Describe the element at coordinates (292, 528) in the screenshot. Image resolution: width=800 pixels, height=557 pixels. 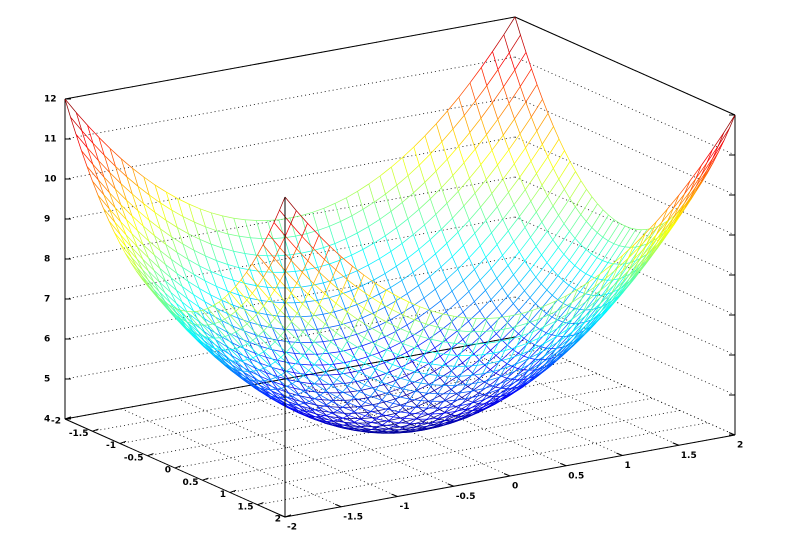
I see `y-tick-label: -2` at that location.